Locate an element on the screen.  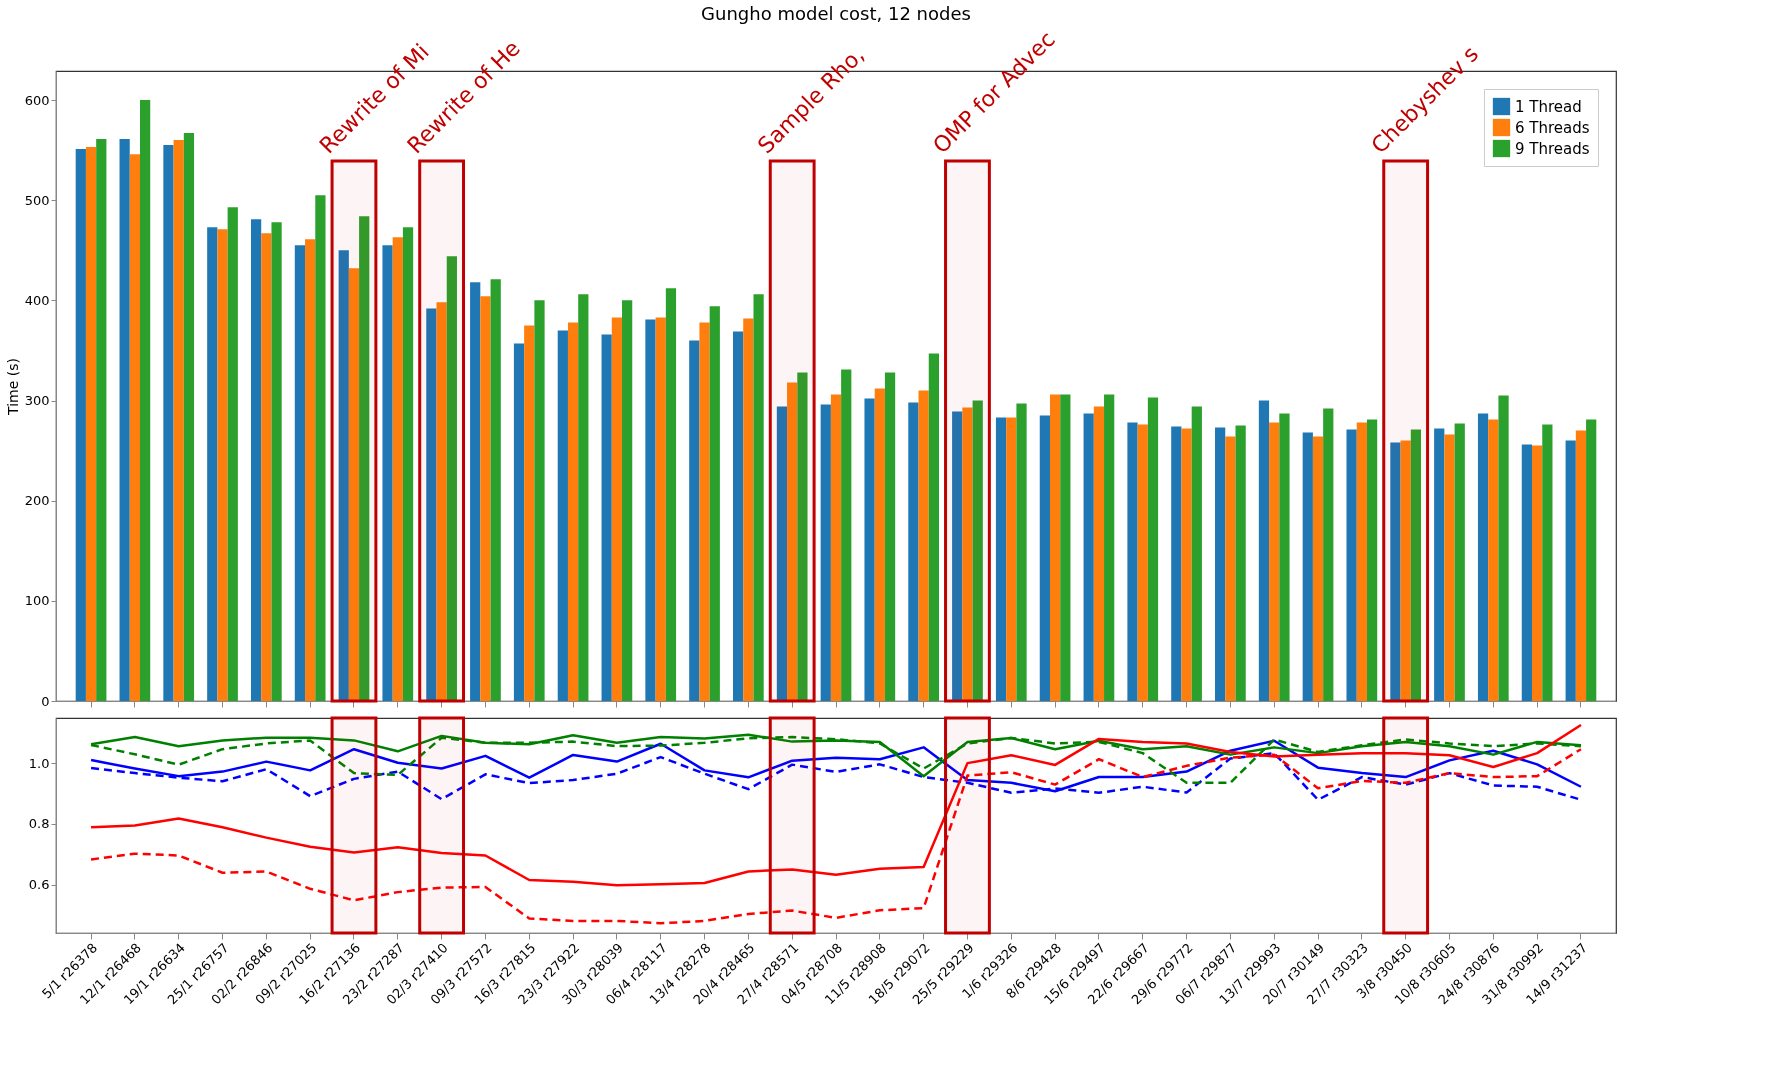
y-axis-title: Time (s) is located at coordinates (12, 387).